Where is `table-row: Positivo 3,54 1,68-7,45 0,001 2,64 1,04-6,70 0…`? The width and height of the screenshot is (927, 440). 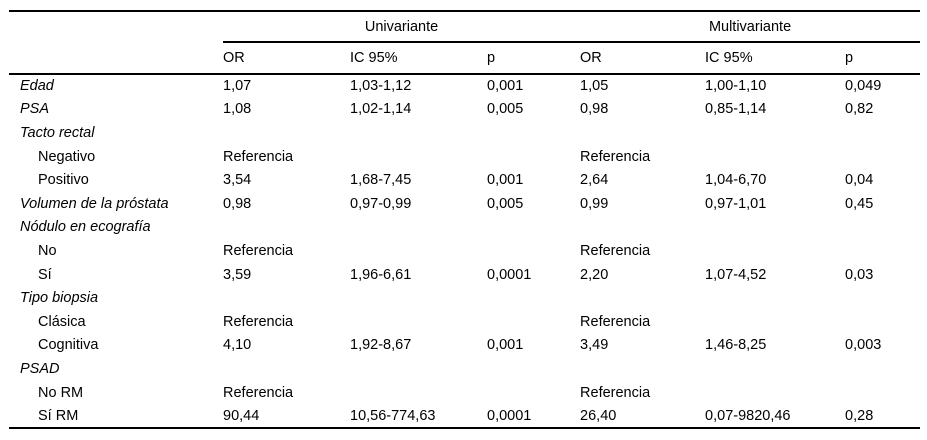 table-row: Positivo 3,54 1,68-7,45 0,001 2,64 1,04-6,70 0… is located at coordinates (464, 180).